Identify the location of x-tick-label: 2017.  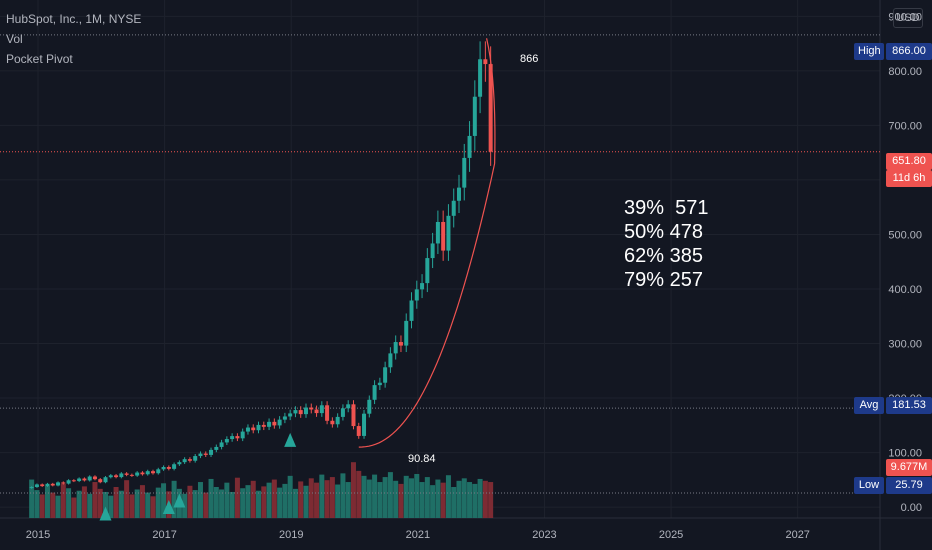
(164, 535).